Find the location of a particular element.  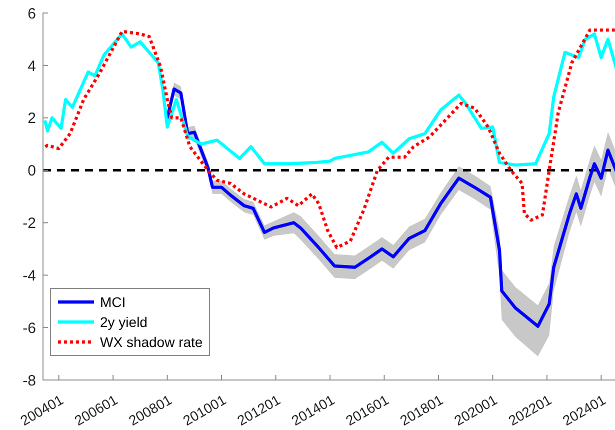

y-tick-label: 2 is located at coordinates (32, 119).